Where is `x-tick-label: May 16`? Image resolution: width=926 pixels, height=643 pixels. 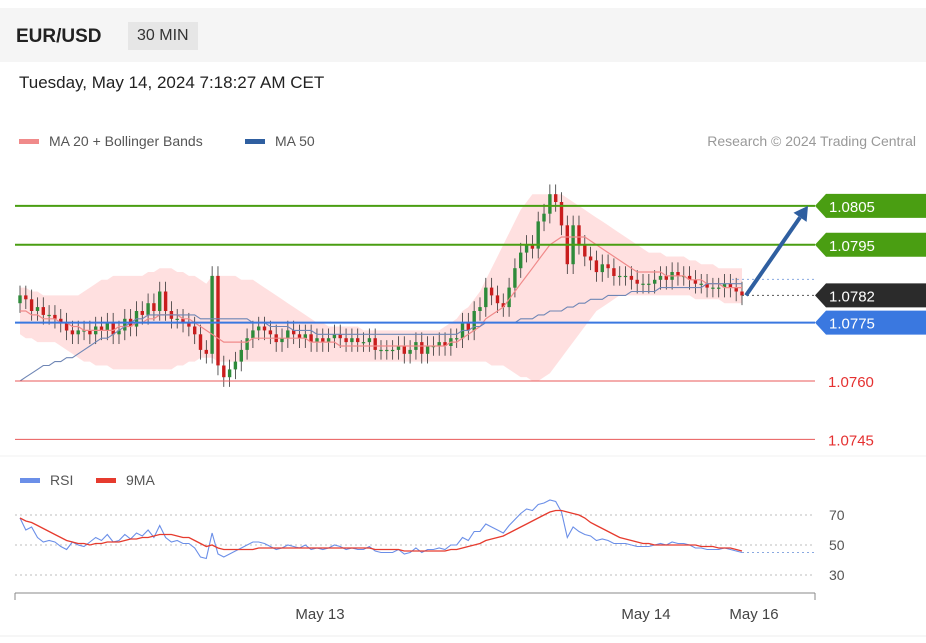
x-tick-label: May 16 is located at coordinates (753, 614).